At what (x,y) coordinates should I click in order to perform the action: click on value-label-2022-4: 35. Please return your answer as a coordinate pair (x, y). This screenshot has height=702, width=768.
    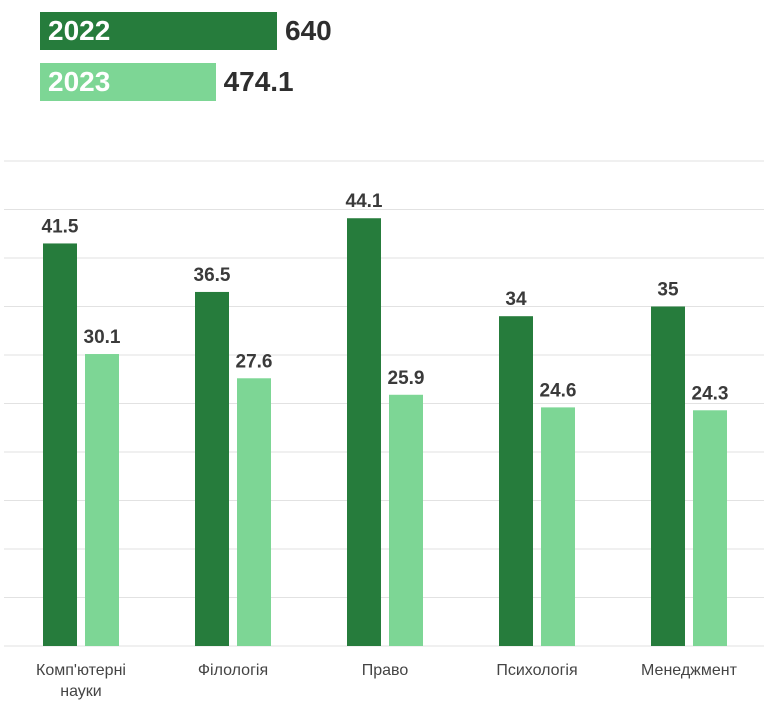
    Looking at the image, I should click on (668, 290).